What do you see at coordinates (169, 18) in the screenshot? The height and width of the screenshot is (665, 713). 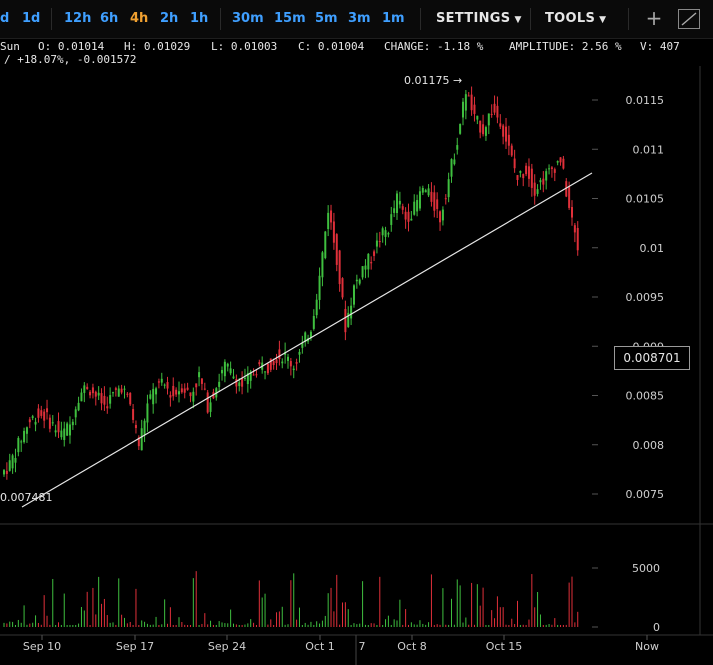 I see `timeframe-2h: 2h` at bounding box center [169, 18].